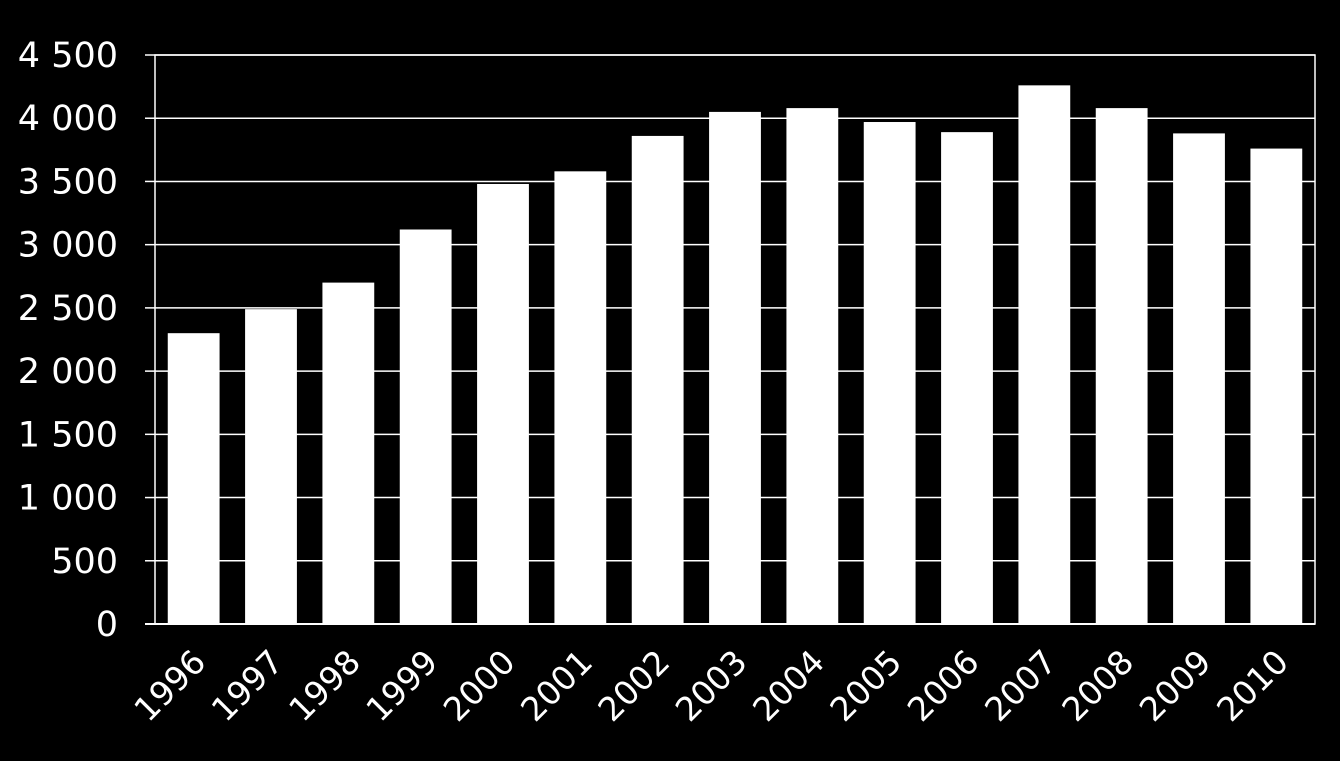  Describe the element at coordinates (889, 373) in the screenshot. I see `bar-2005` at that location.